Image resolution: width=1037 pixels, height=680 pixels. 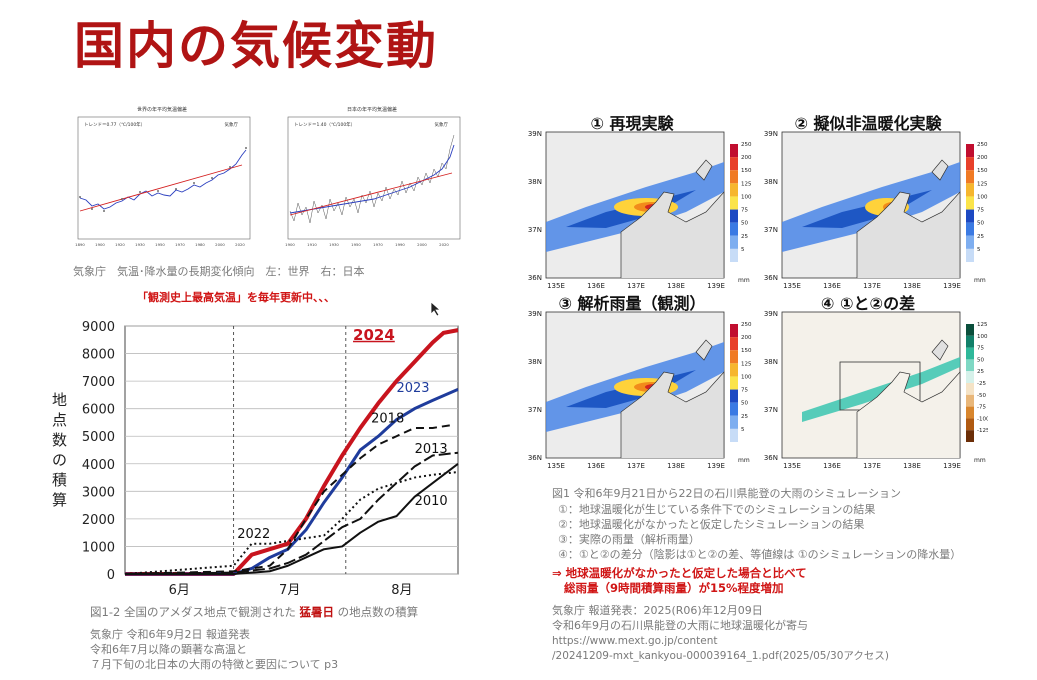 I want to click on ylabel-char: の, so click(x=60, y=460).